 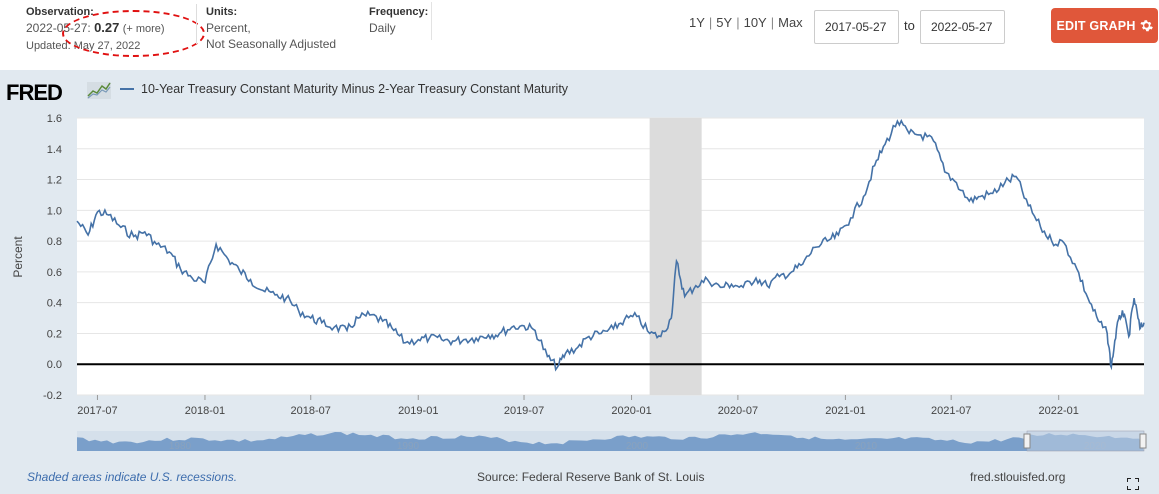 I want to click on observation-value: 0.27, so click(x=107, y=27).